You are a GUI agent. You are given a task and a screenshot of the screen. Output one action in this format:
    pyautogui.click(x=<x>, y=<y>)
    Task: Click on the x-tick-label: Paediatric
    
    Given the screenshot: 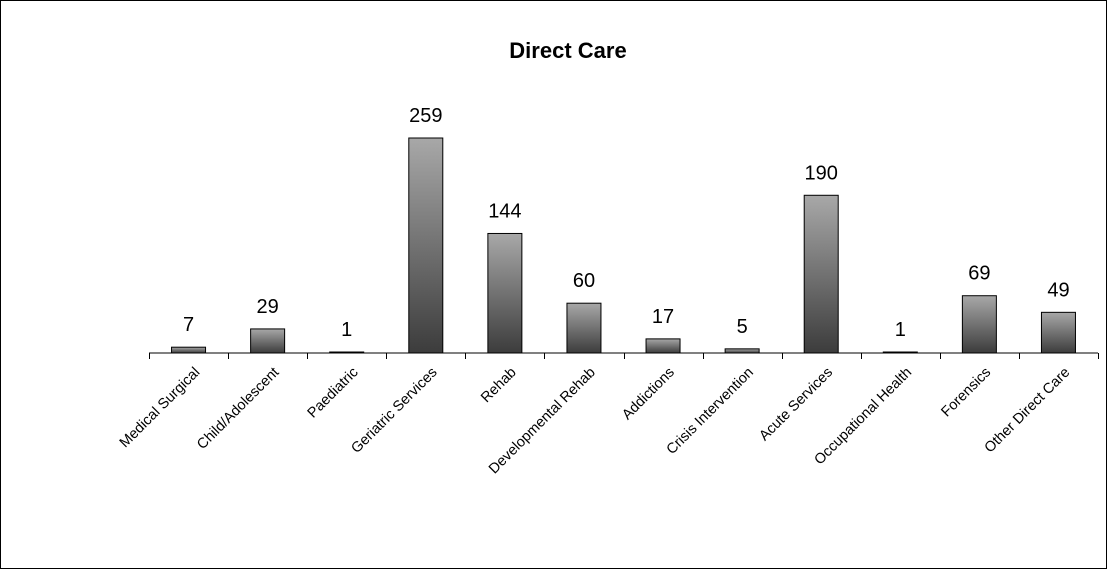 What is the action you would take?
    pyautogui.click(x=333, y=393)
    